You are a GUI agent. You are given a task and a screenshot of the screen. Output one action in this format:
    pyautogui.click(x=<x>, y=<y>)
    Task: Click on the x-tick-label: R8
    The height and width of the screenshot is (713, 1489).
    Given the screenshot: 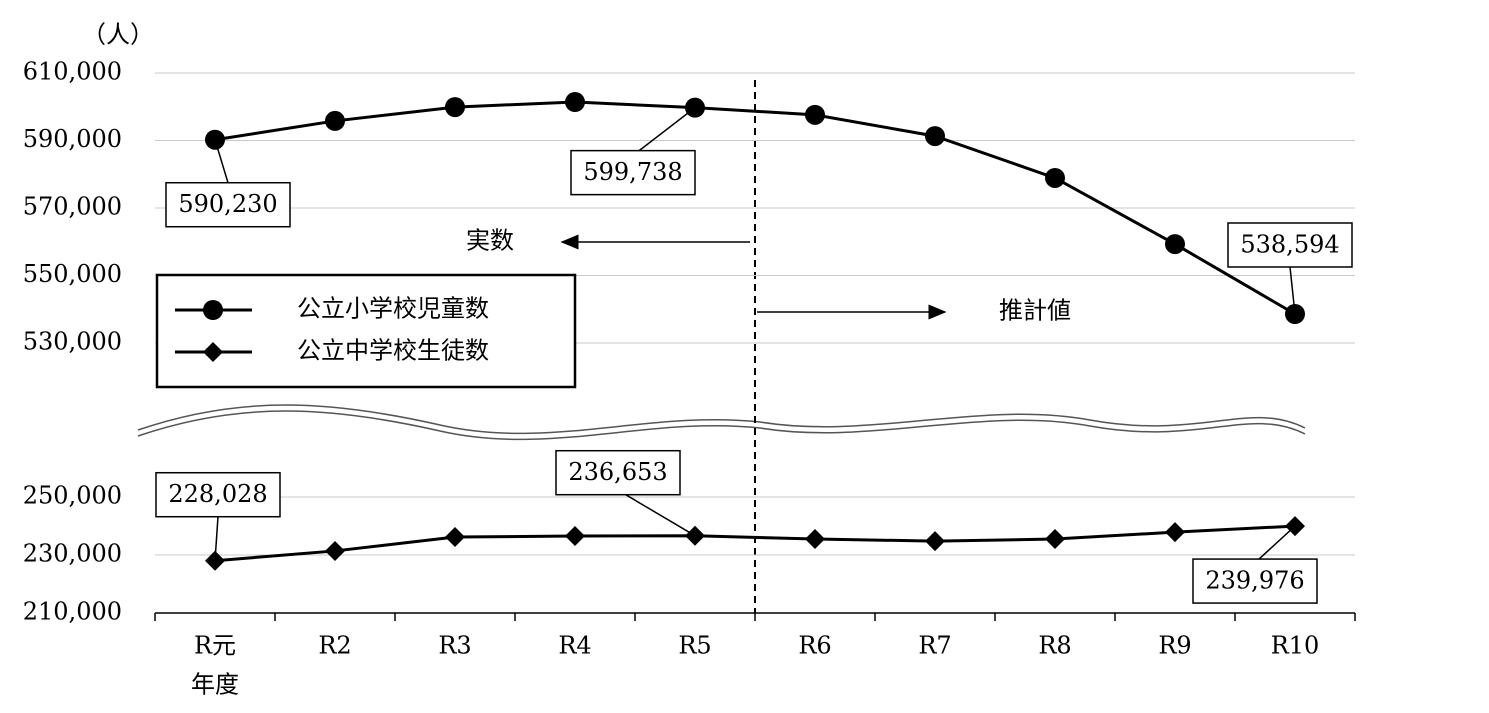 What is the action you would take?
    pyautogui.click(x=1054, y=646)
    